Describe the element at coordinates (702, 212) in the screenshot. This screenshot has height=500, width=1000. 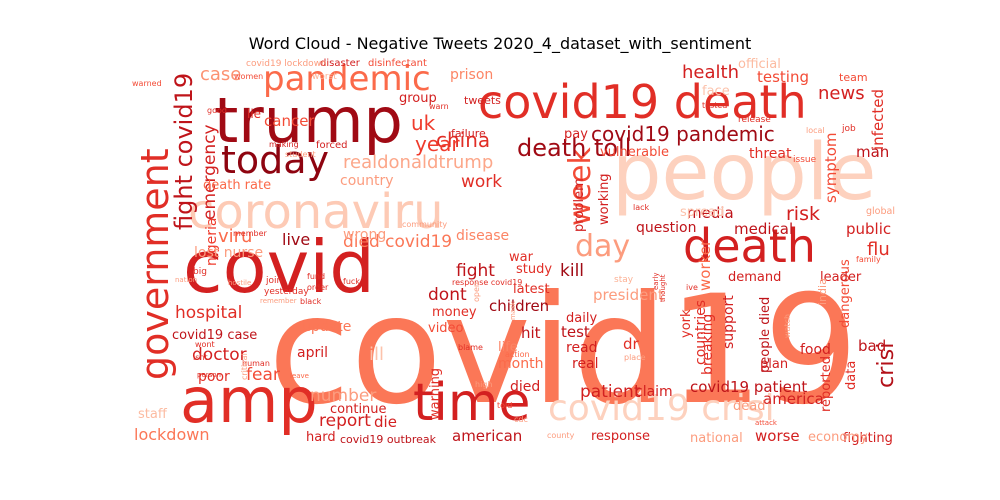
I see `word-spread: spread` at that location.